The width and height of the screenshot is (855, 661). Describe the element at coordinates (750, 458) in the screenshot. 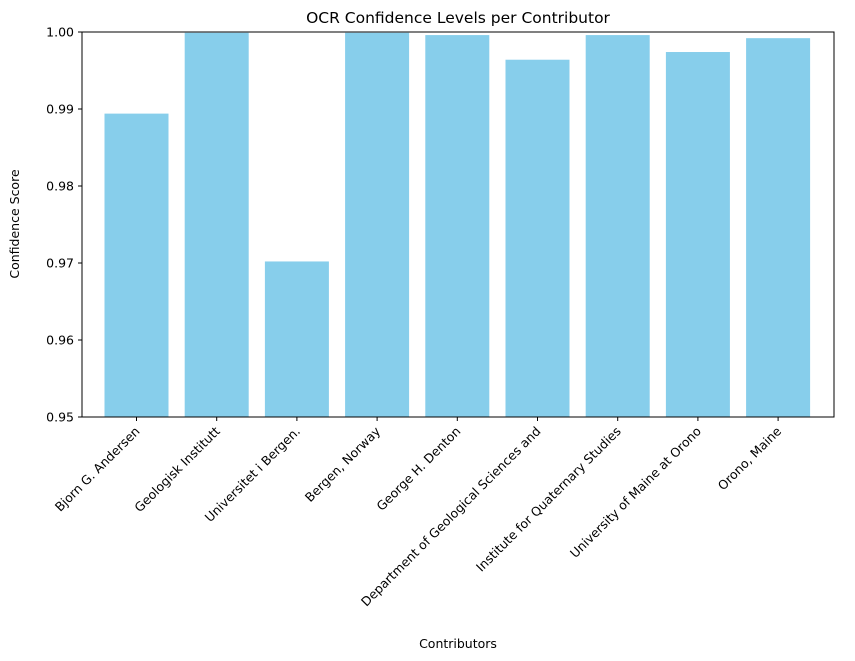

I see `x-tick-label: Orono, Maine` at that location.